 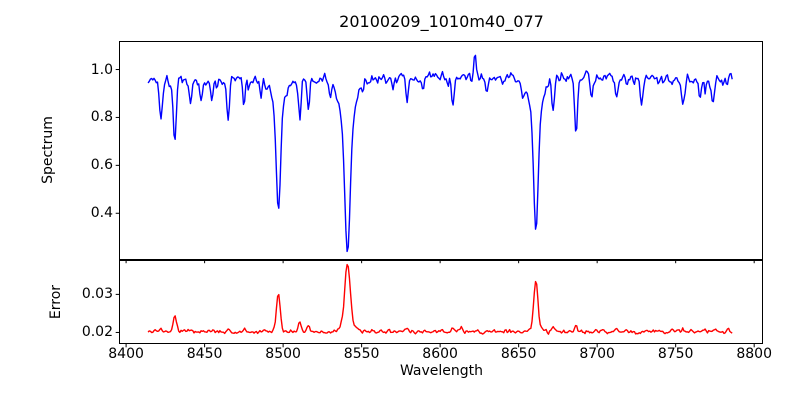 What do you see at coordinates (597, 354) in the screenshot?
I see `x-tick-label: 8700` at bounding box center [597, 354].